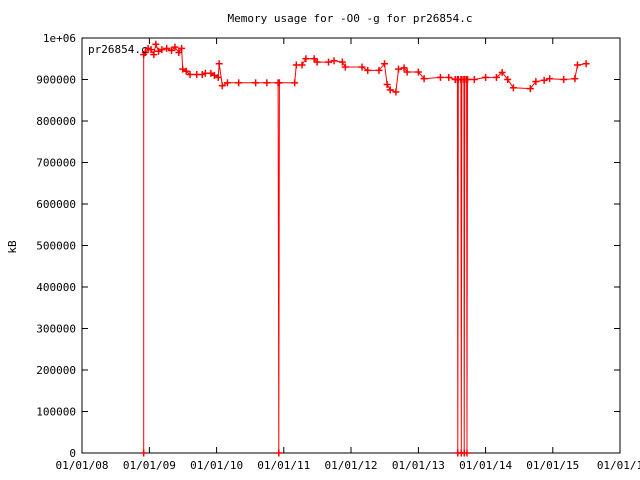 The height and width of the screenshot is (480, 640). I want to click on x-tick-label: 01/01/14, so click(485, 465).